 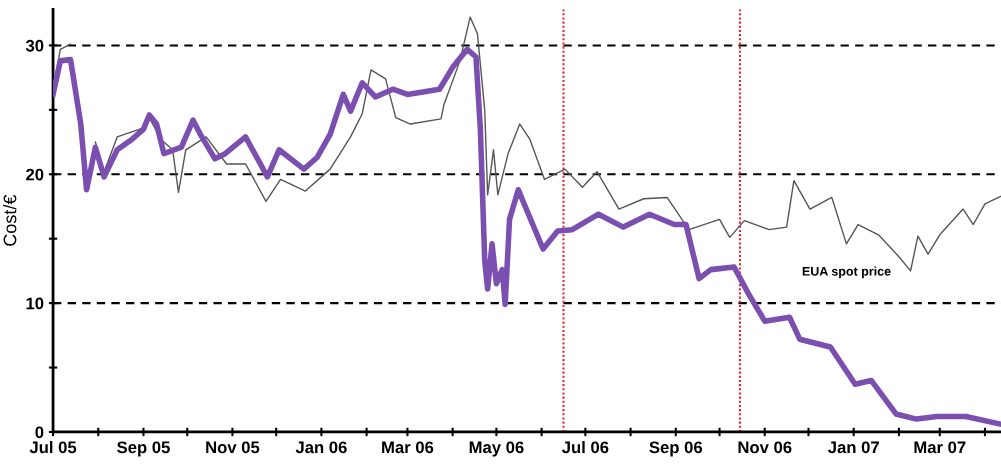 I want to click on annotation: EUA spot price, so click(x=846, y=272).